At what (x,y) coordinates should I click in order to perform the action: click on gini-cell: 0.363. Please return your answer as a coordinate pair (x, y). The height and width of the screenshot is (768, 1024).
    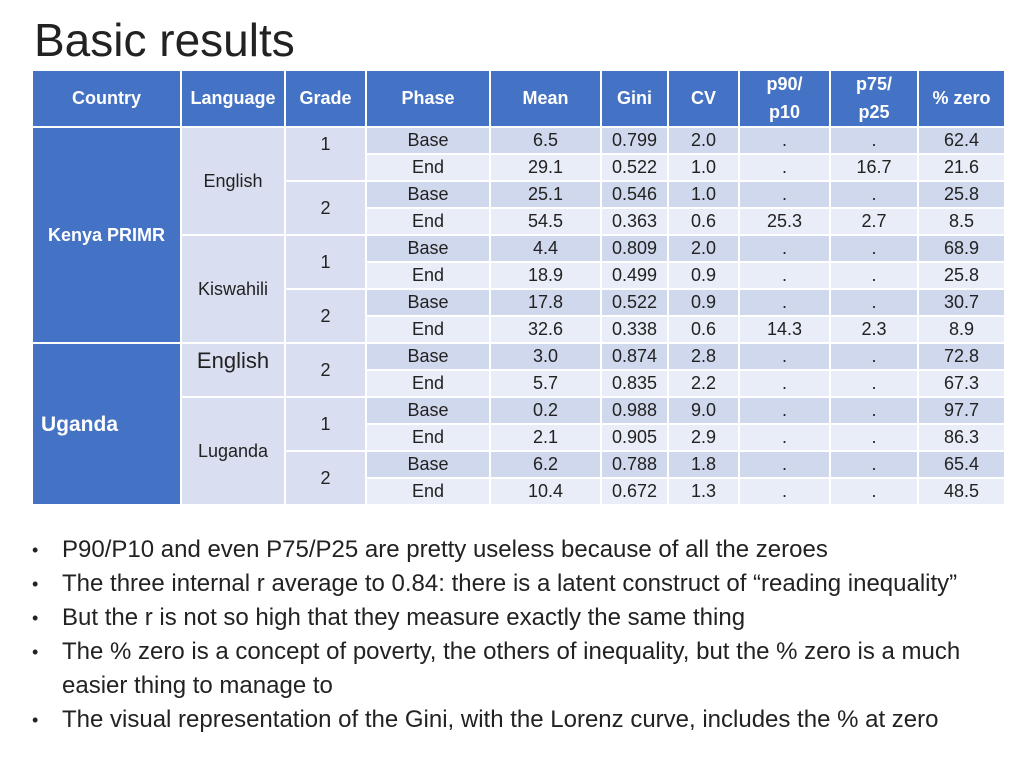
    Looking at the image, I should click on (634, 221).